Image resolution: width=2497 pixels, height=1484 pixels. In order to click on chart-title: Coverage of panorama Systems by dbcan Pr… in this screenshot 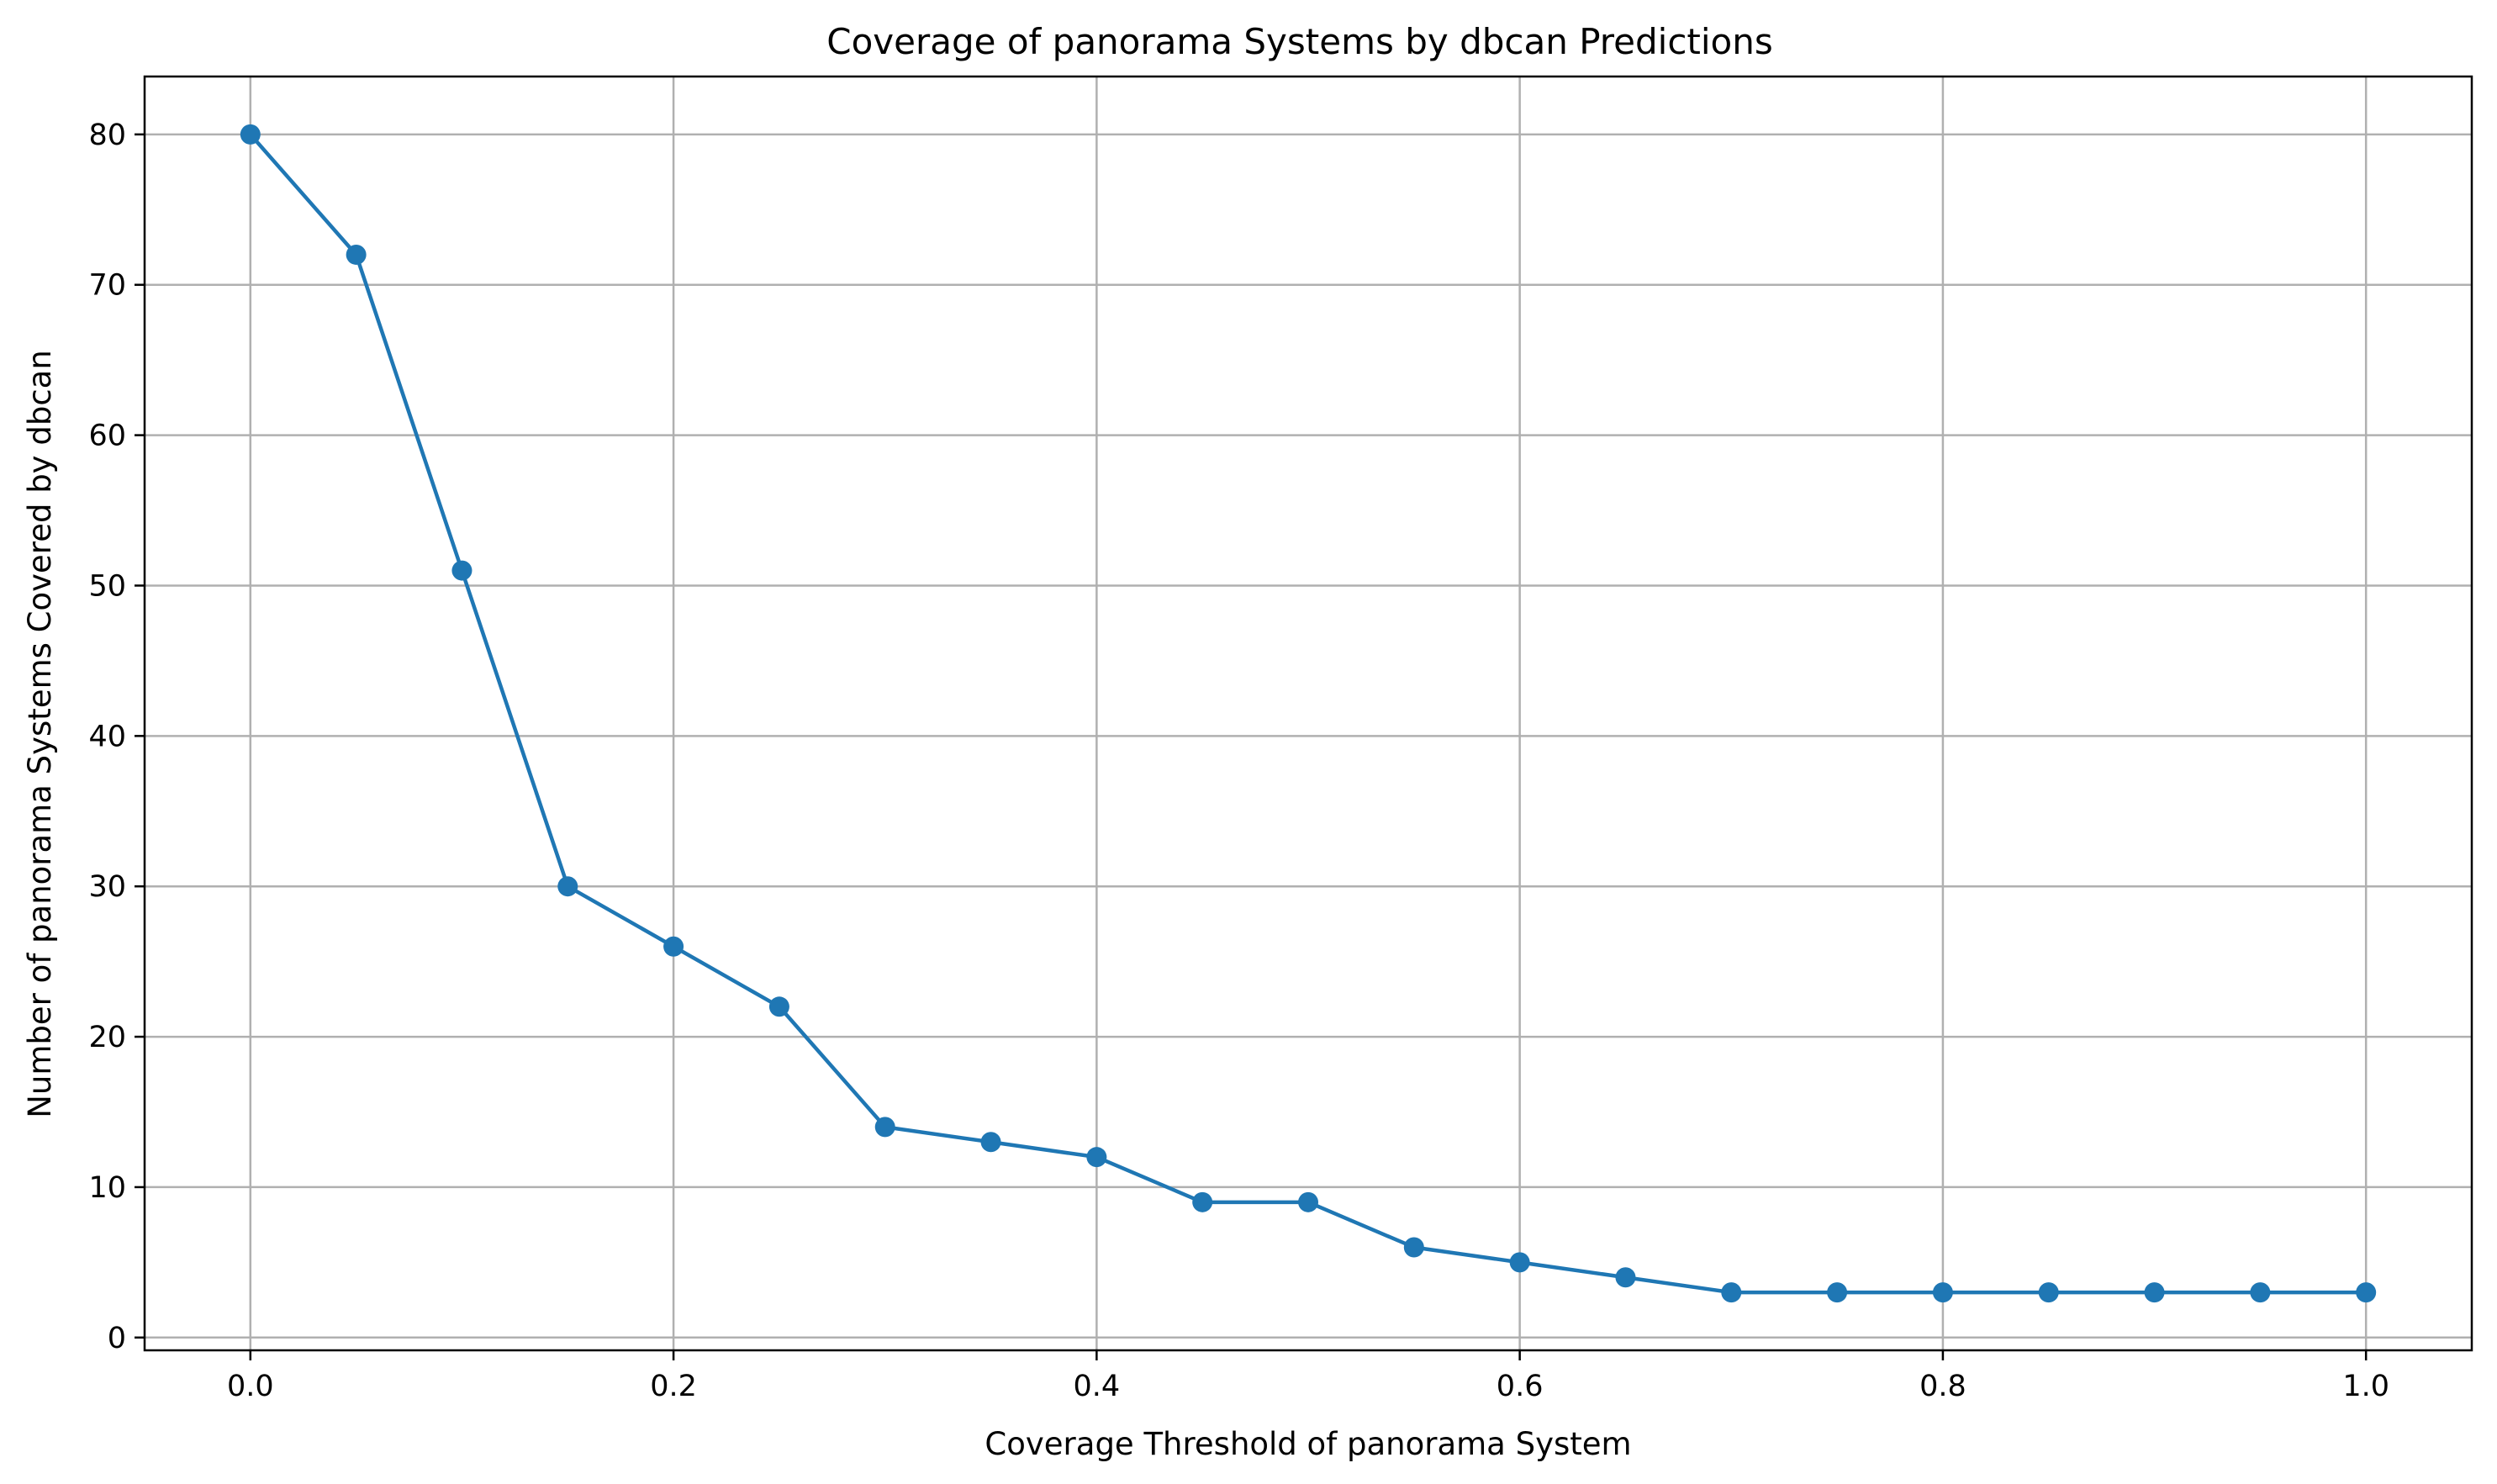, I will do `click(1299, 41)`.